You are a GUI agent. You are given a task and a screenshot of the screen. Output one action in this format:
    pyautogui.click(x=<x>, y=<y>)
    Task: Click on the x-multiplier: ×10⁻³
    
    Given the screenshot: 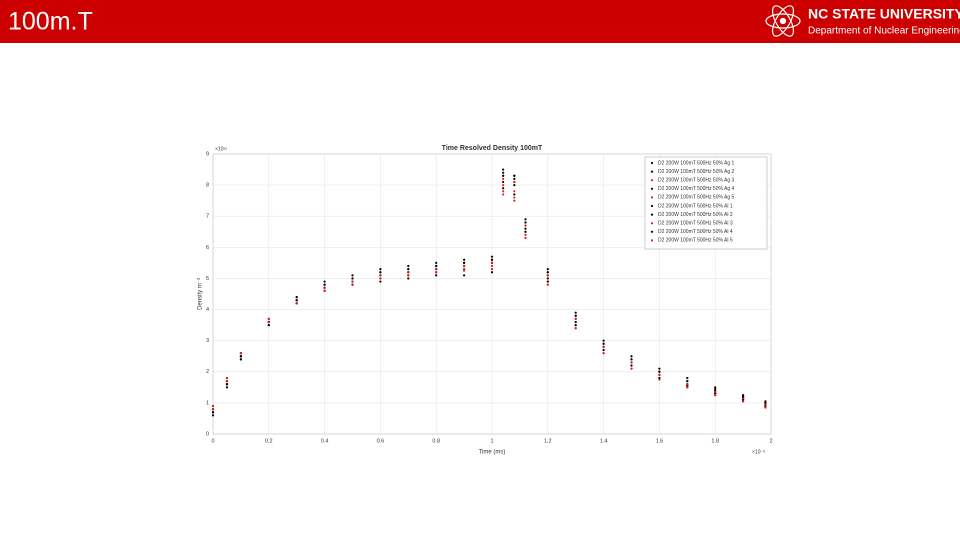 What is the action you would take?
    pyautogui.click(x=758, y=452)
    